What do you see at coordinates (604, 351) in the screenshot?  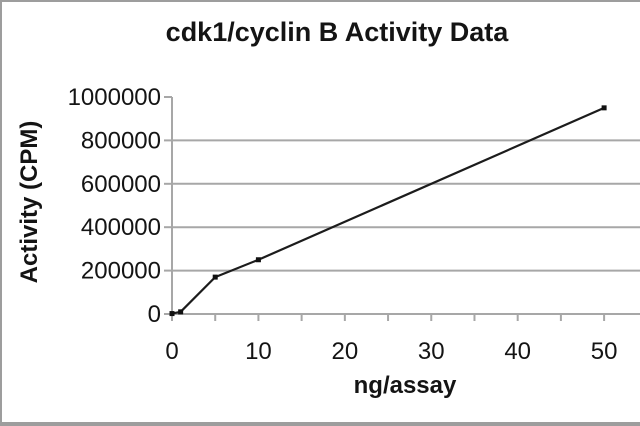 I see `x-tick-label: 50` at bounding box center [604, 351].